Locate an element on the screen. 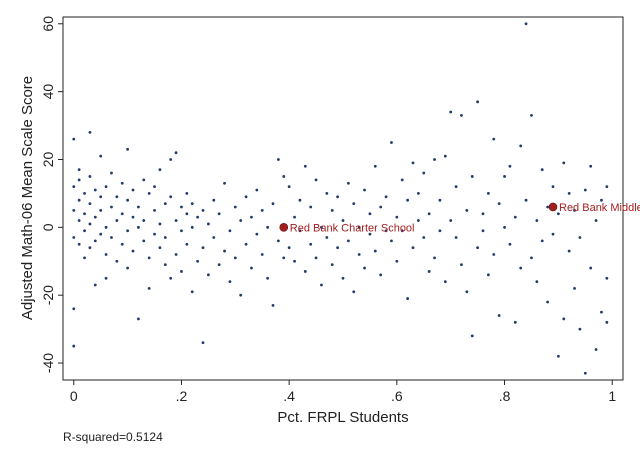 The image size is (640, 465). y-tick-label: 0 is located at coordinates (48, 227).